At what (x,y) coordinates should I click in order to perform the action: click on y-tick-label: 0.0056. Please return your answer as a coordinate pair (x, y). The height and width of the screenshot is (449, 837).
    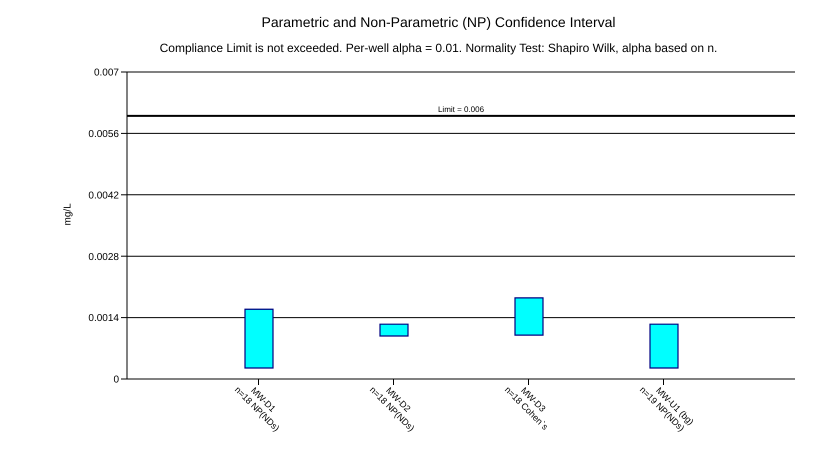
    Looking at the image, I should click on (104, 134).